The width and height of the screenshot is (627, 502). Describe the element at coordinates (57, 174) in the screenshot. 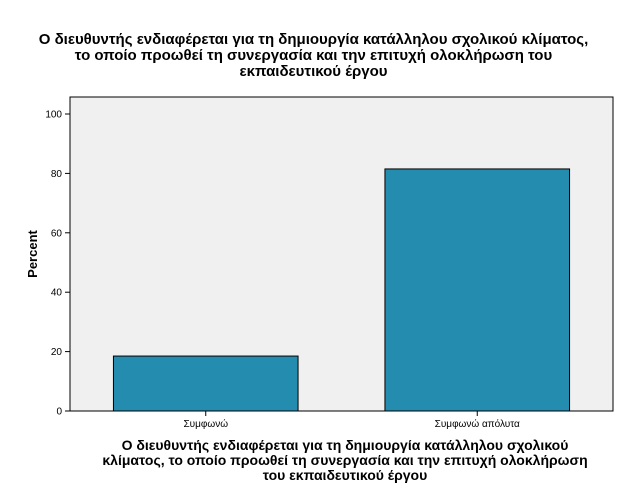

I see `y-tick-label: 80` at that location.